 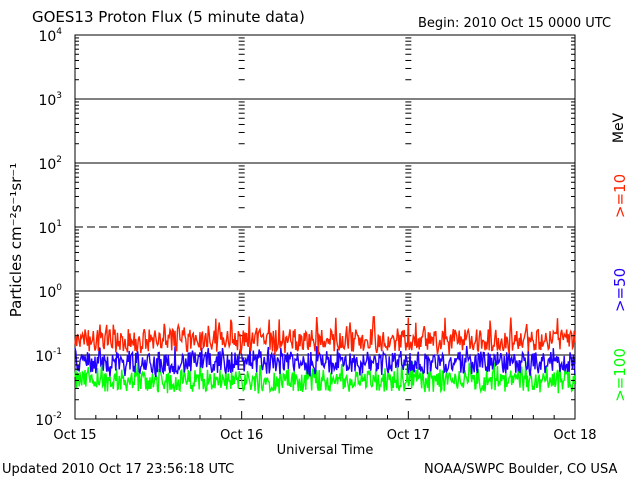 I want to click on legend: >=10 >=50 >=100, so click(x=620, y=288).